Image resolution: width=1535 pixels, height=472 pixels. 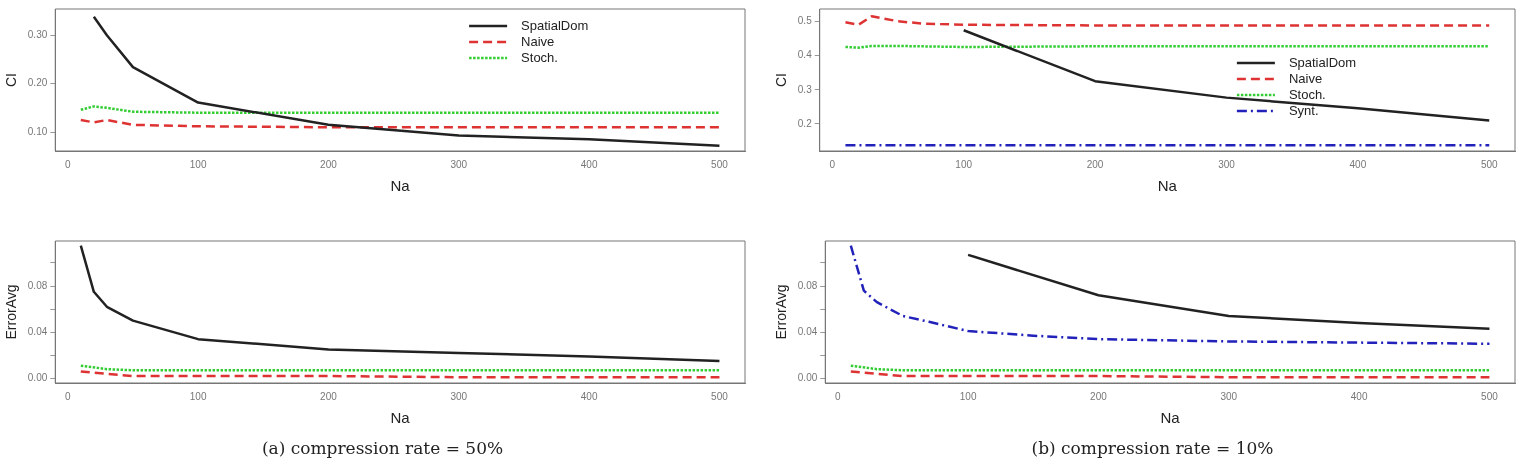 What do you see at coordinates (37, 83) in the screenshot?
I see `y-tick-label: 0.20` at bounding box center [37, 83].